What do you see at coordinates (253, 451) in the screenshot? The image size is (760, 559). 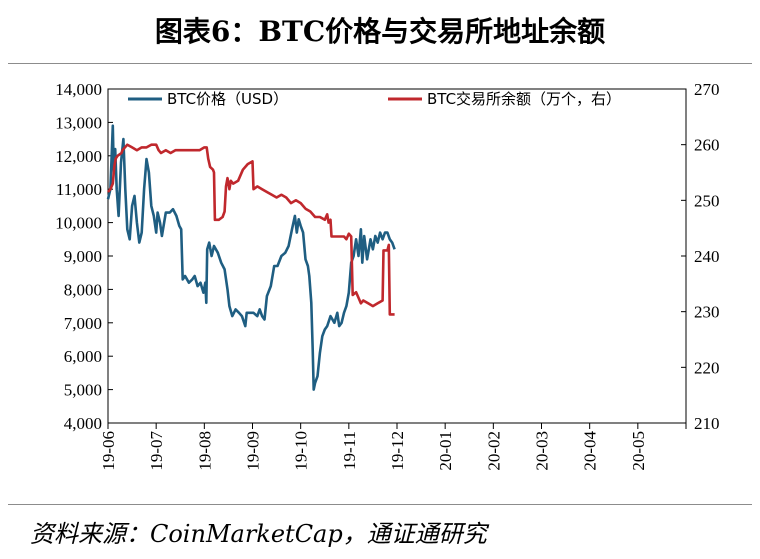 I see `x-tick-label: 19-09` at bounding box center [253, 451].